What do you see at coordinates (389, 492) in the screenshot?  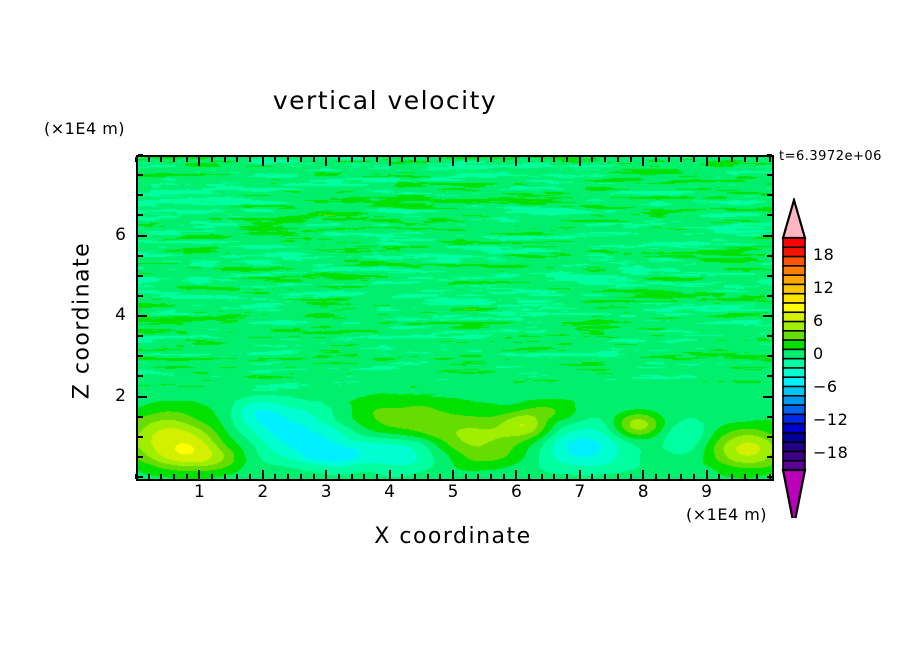 I see `x-tick-label: 4` at bounding box center [389, 492].